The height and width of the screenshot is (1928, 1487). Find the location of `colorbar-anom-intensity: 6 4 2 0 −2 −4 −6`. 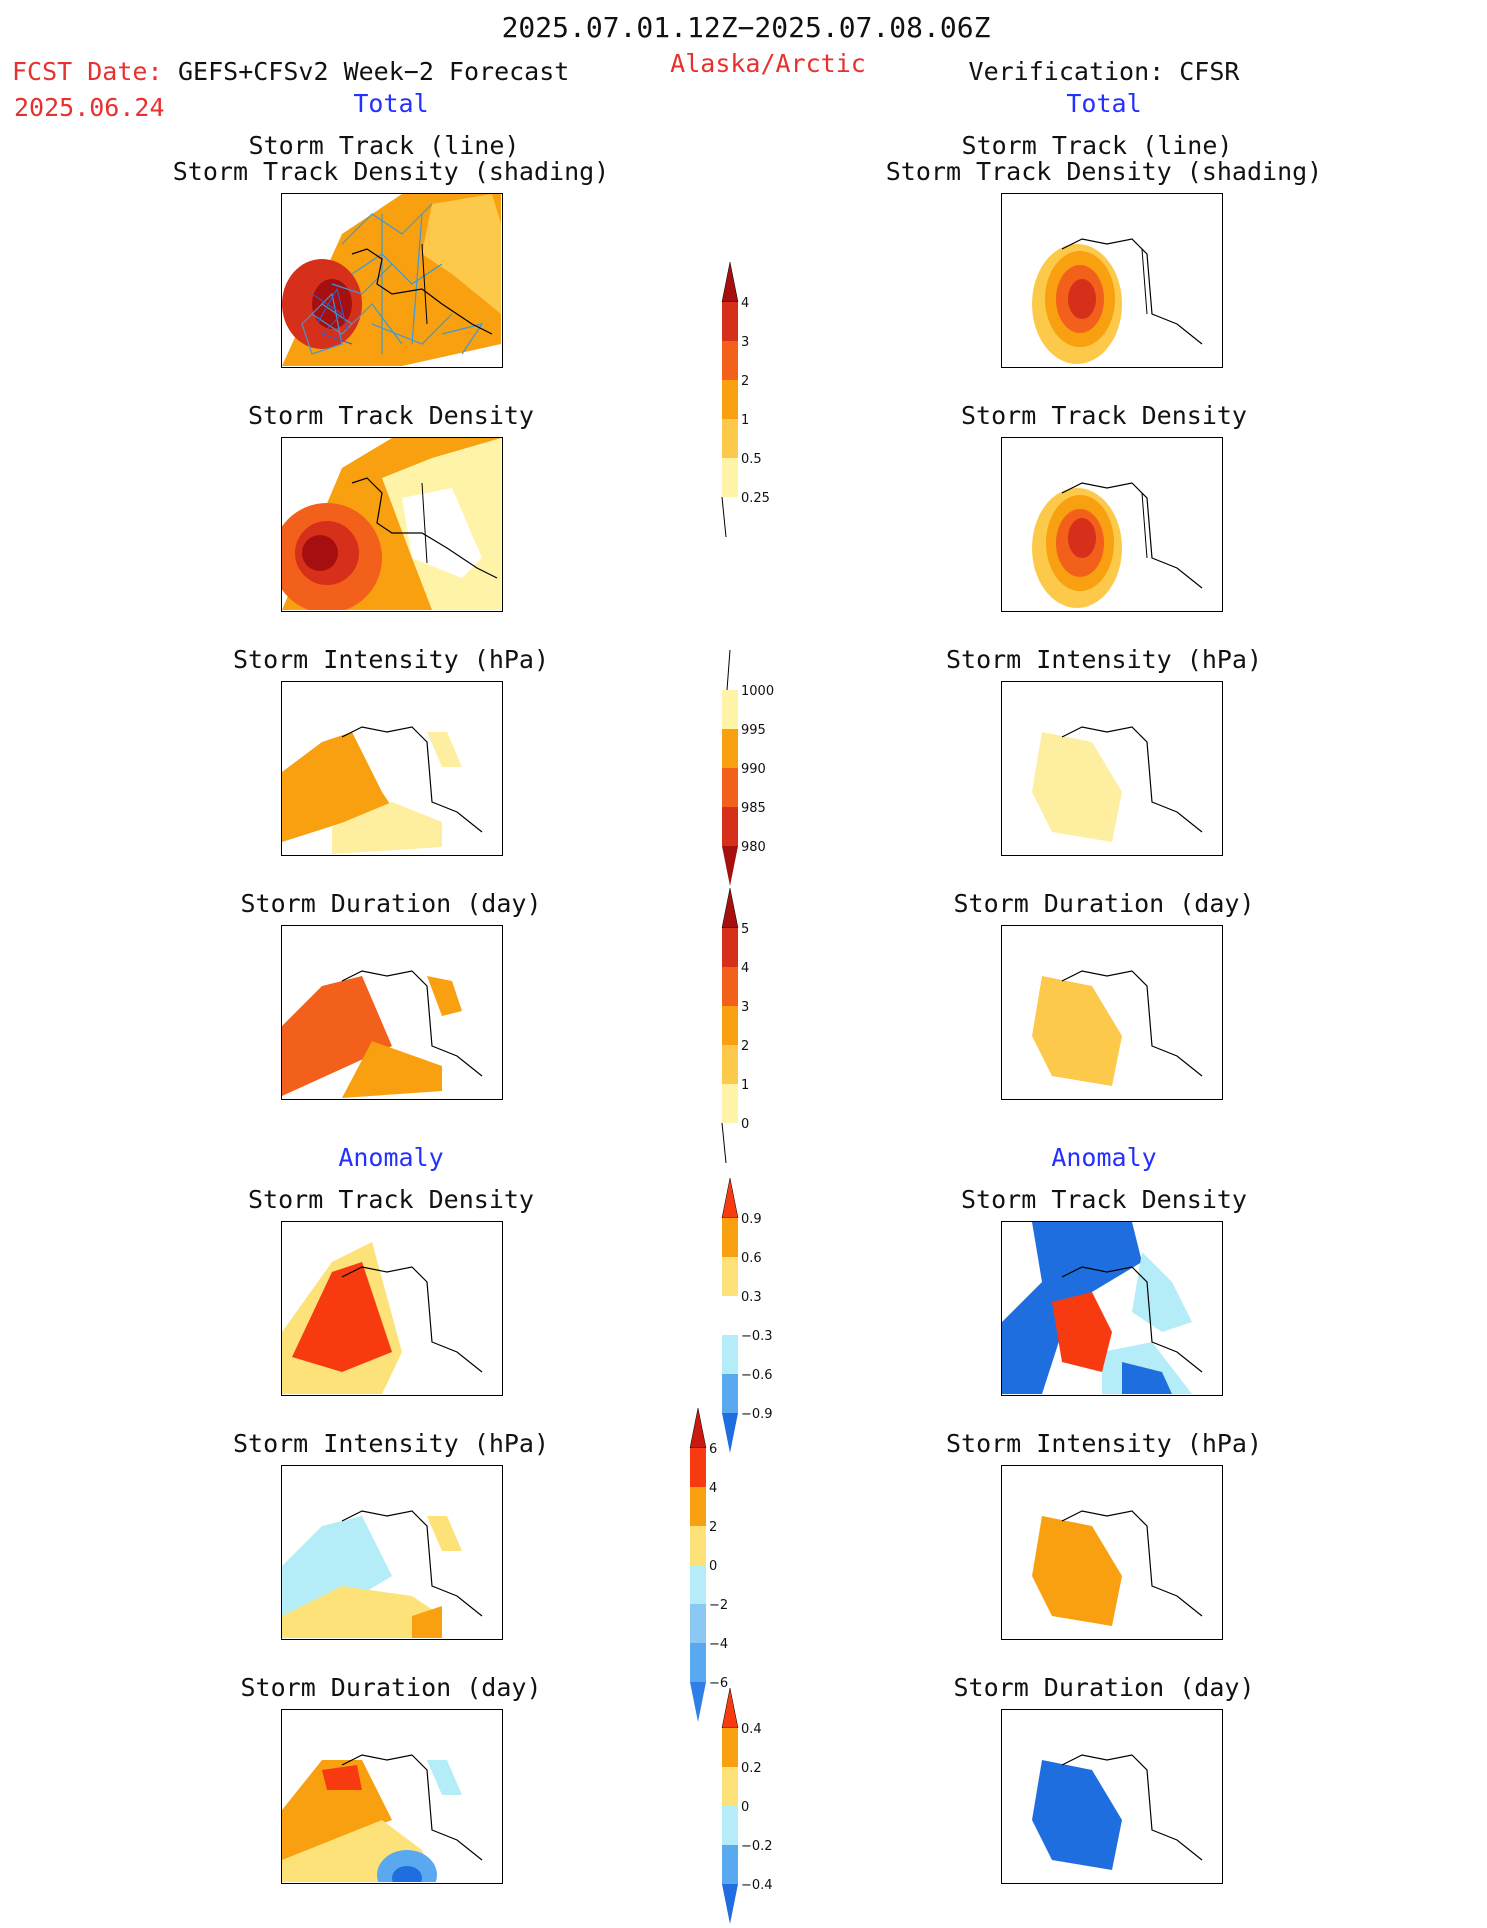

colorbar-anom-intensity: 6 4 2 0 −2 −4 −6 is located at coordinates (723, 1564).